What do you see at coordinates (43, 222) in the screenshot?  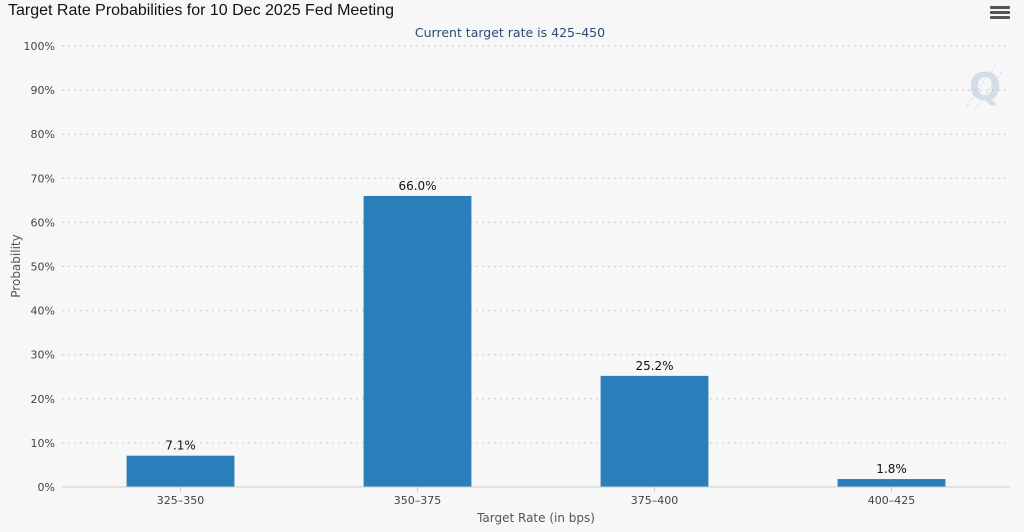 I see `y-tick-label: 60%` at bounding box center [43, 222].